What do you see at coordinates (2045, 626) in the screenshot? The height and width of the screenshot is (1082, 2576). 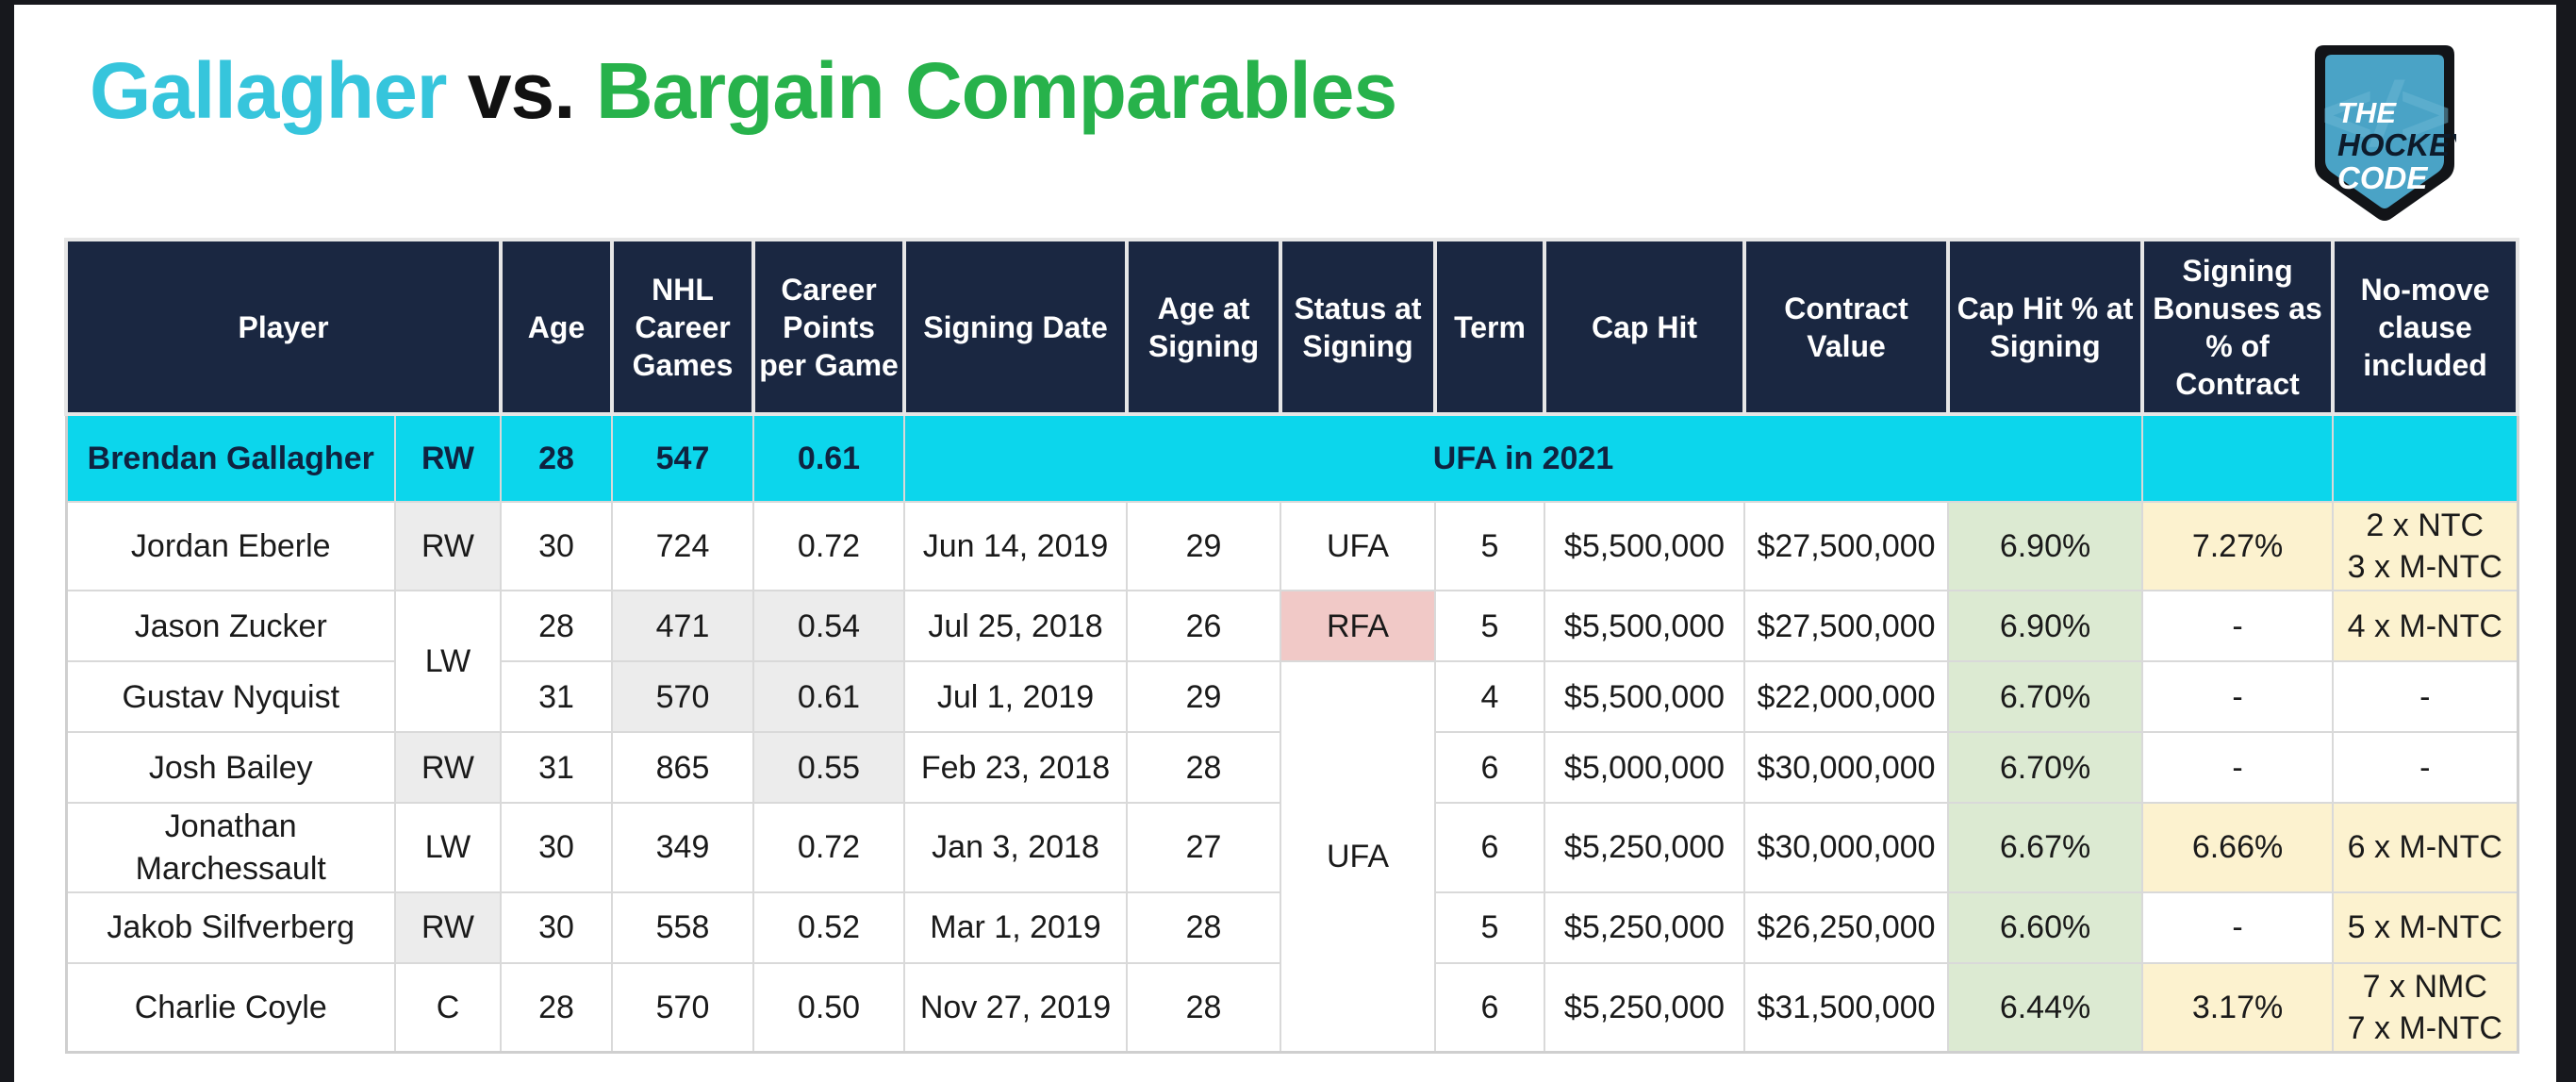 I see `table-cell: 6.90%` at bounding box center [2045, 626].